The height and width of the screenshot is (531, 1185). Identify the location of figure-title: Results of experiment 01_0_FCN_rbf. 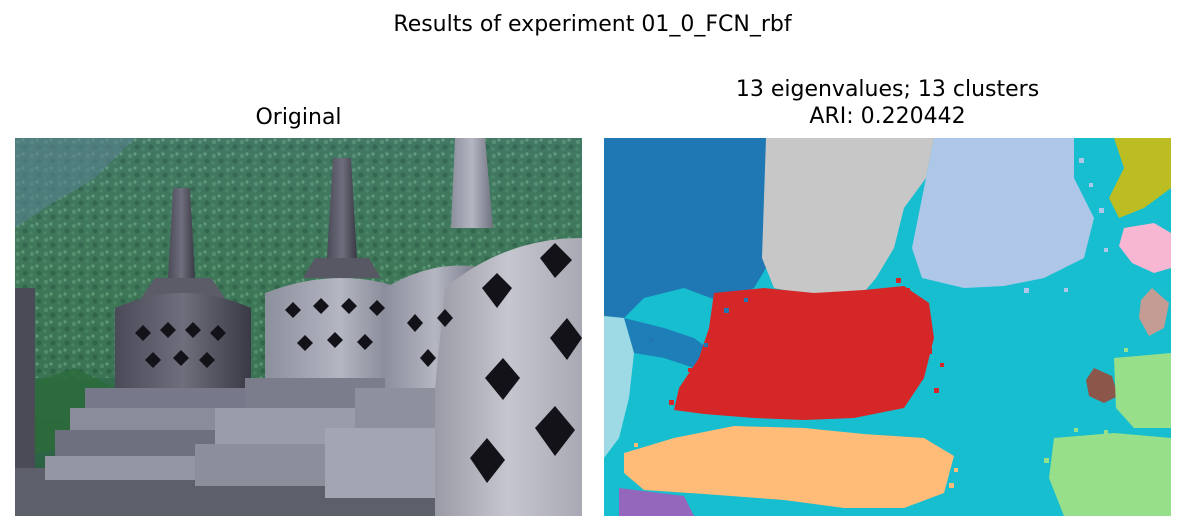
(592, 24).